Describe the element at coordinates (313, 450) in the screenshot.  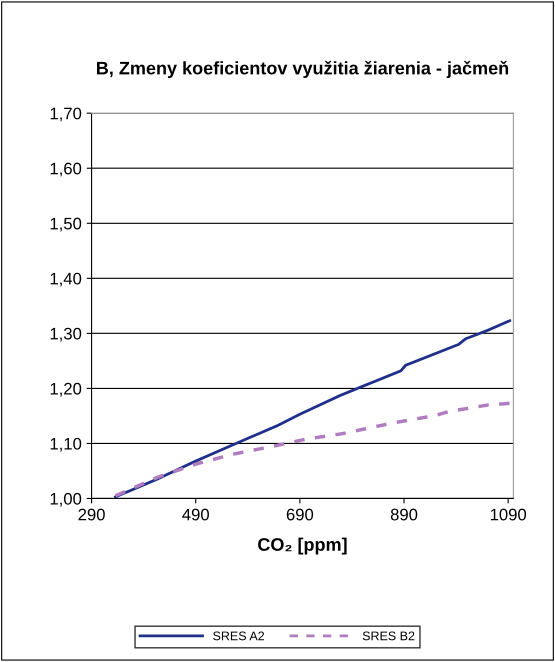
I see `line-series` at that location.